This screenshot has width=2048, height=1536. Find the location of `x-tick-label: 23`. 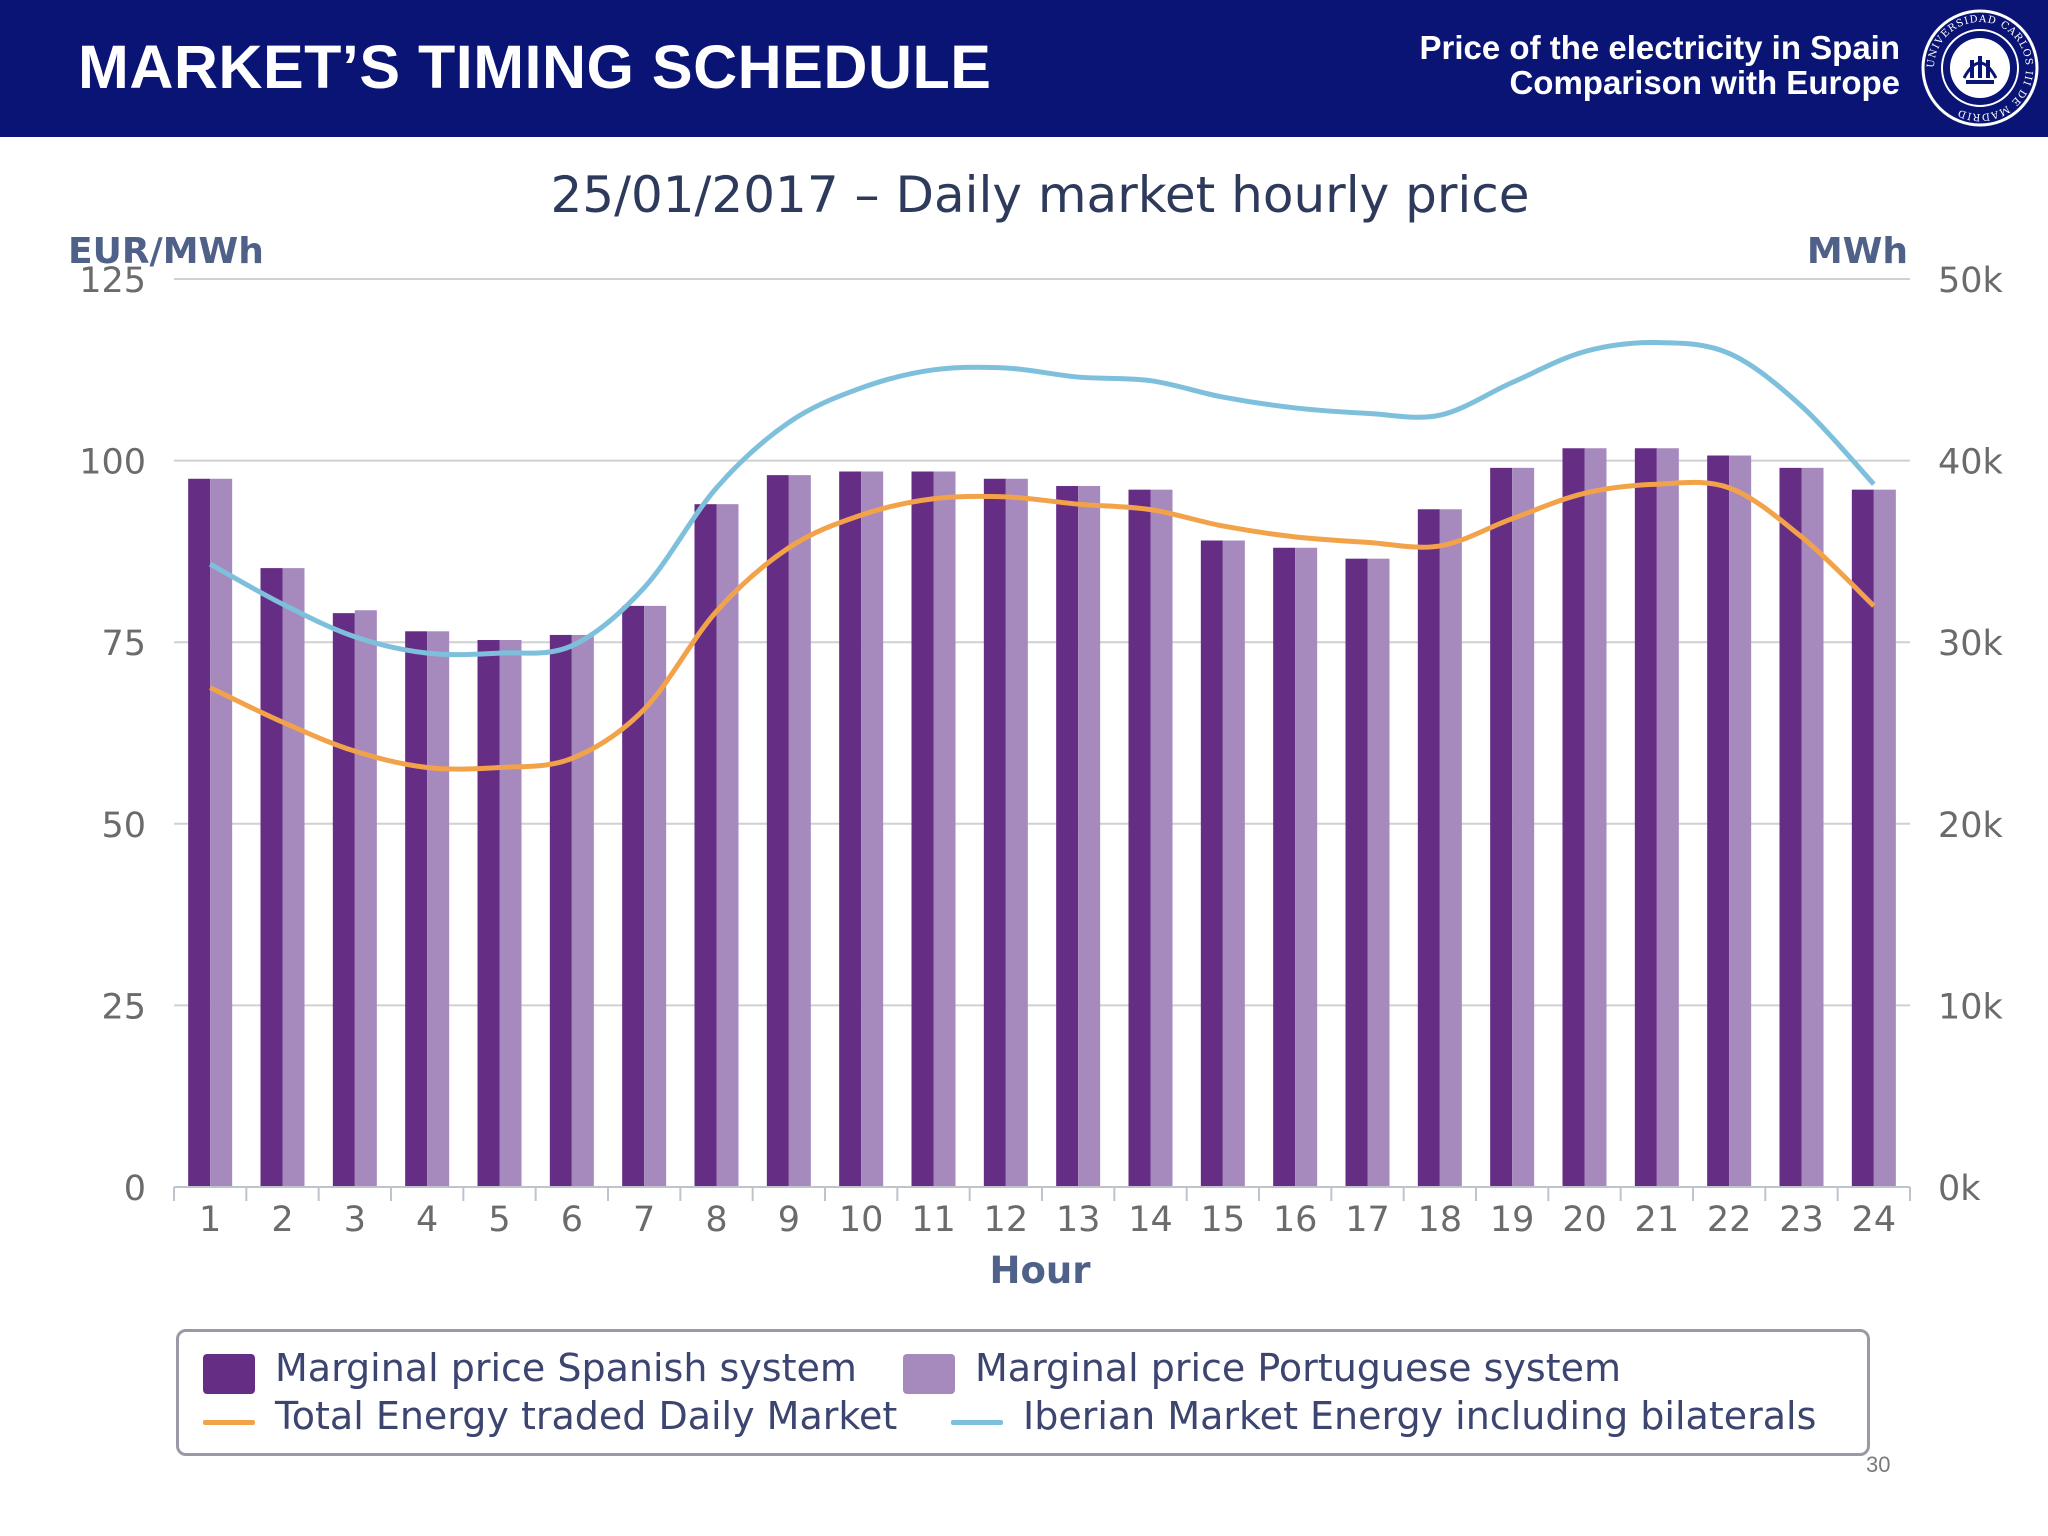

x-tick-label: 23 is located at coordinates (1801, 1220).